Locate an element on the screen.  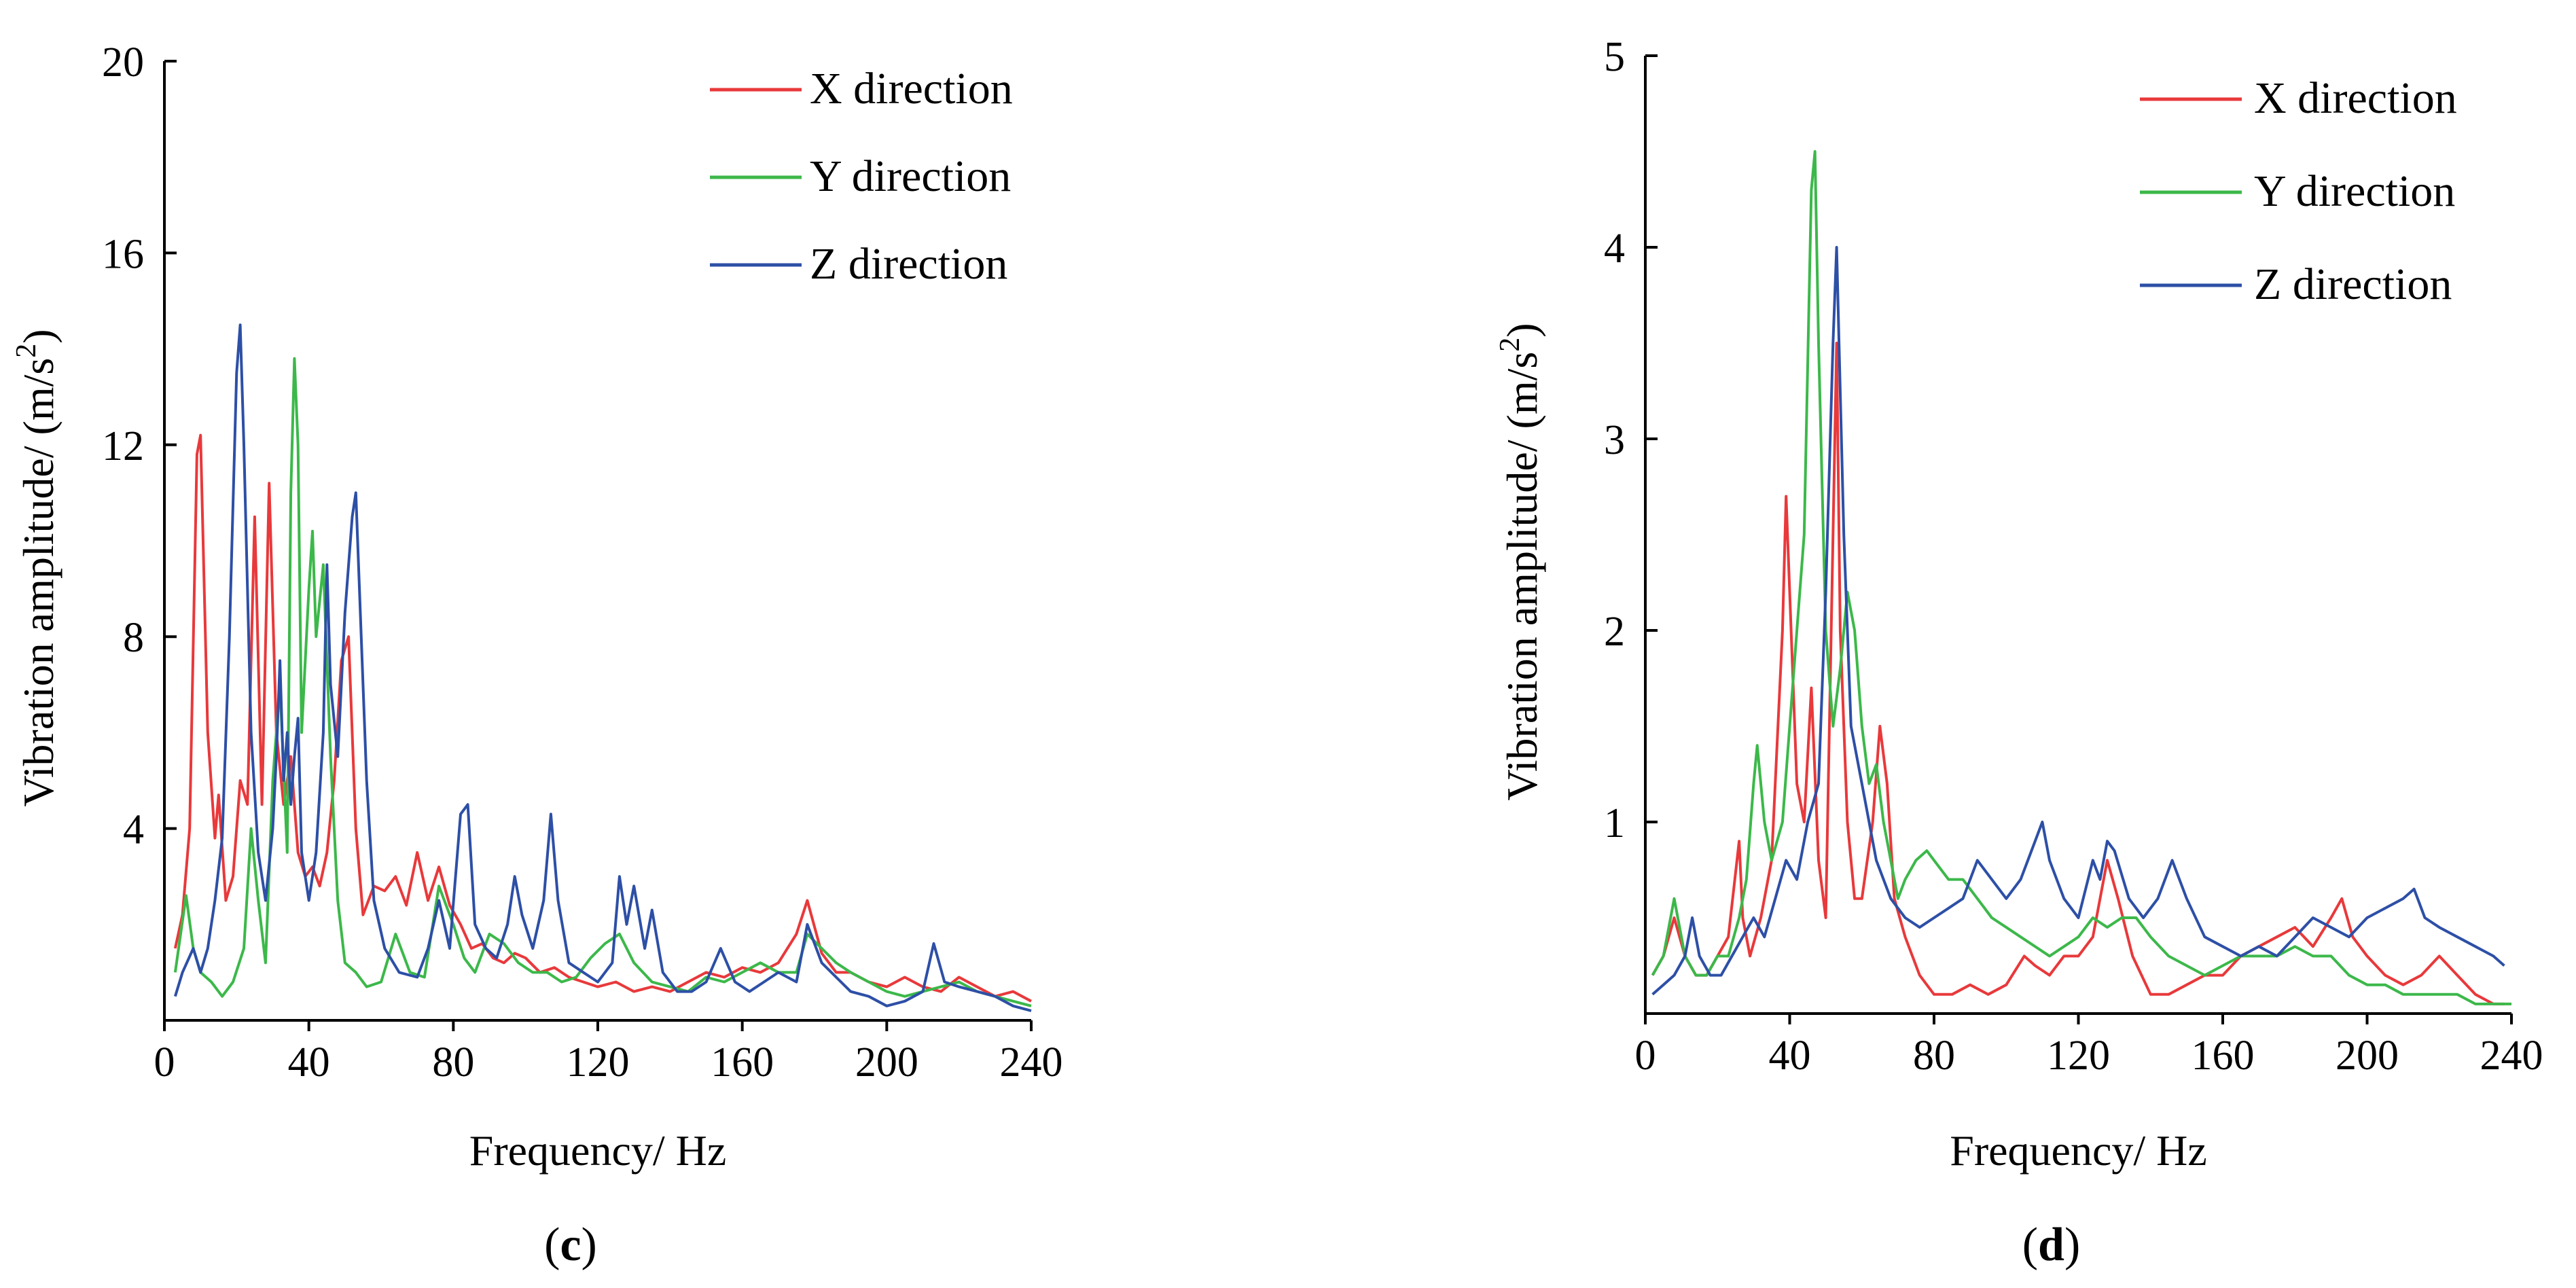
y-tick-label: 2 is located at coordinates (1615, 632).